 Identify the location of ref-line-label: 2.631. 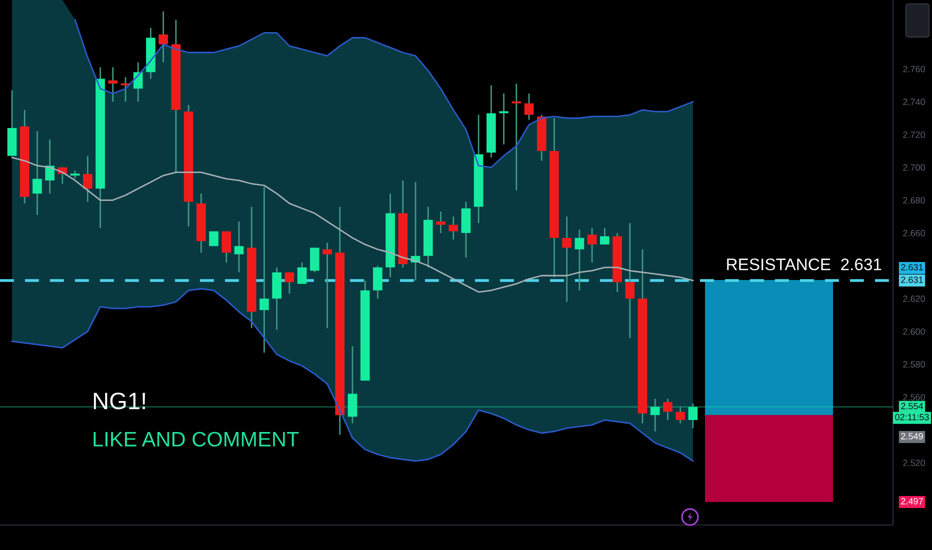
(912, 279).